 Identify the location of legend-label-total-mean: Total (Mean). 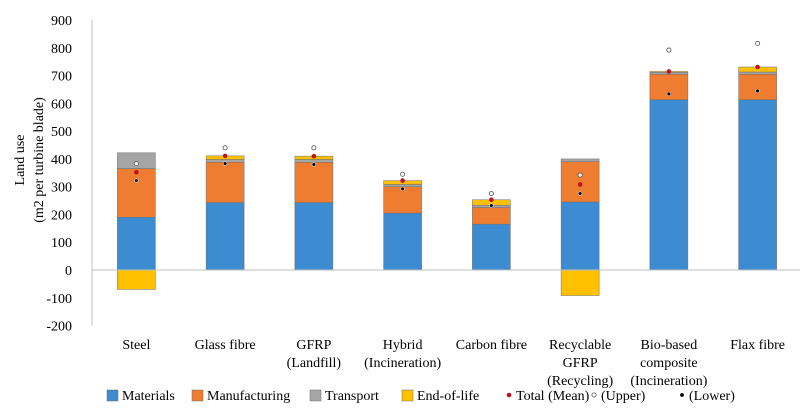
(553, 396).